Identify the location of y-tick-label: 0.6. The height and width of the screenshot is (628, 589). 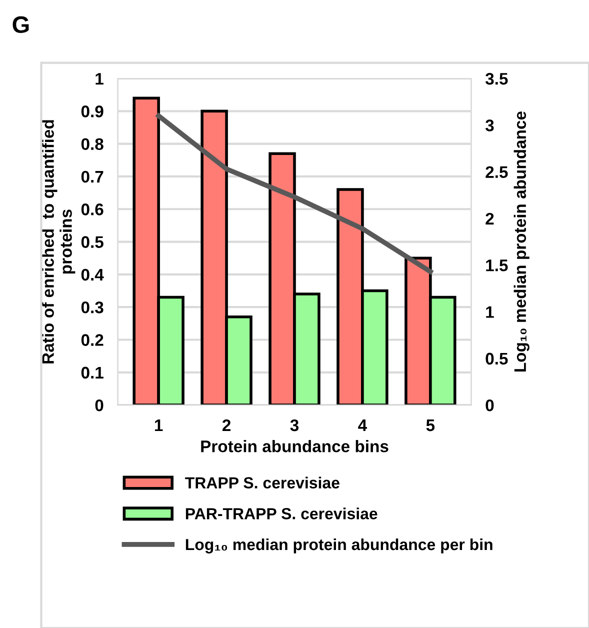
(92, 210).